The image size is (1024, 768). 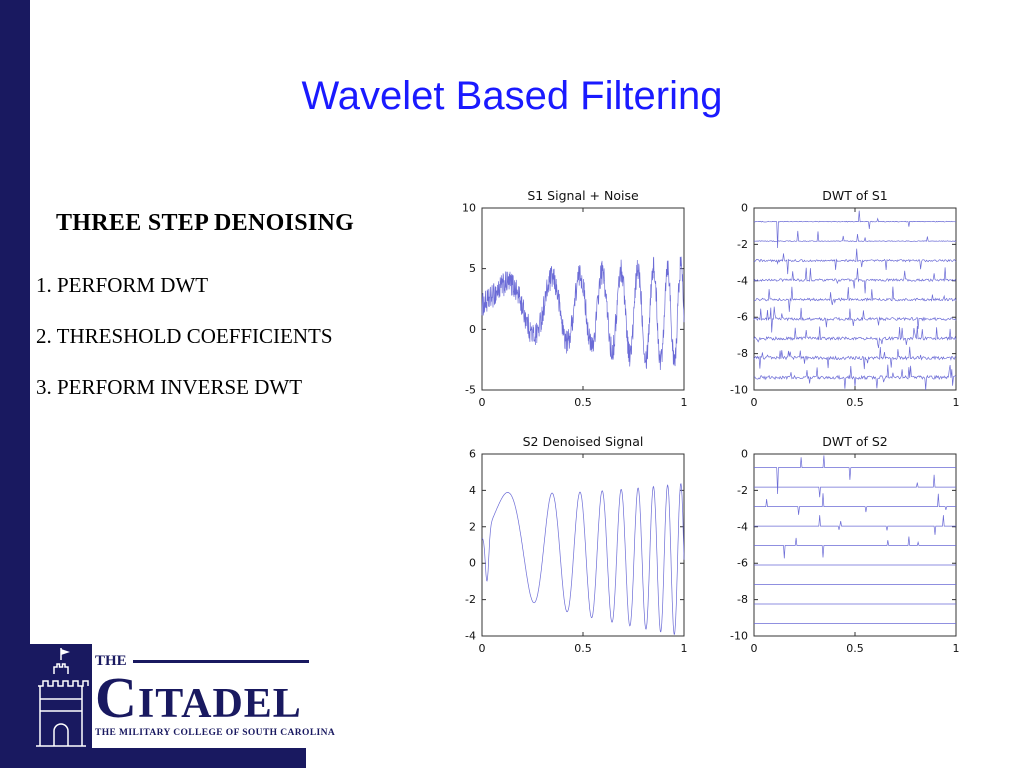 I want to click on chart-dwt-of-s2: 0 0.5 1 0 -2 -4 -6 -8 -10 DWT of S2, so click(x=845, y=554).